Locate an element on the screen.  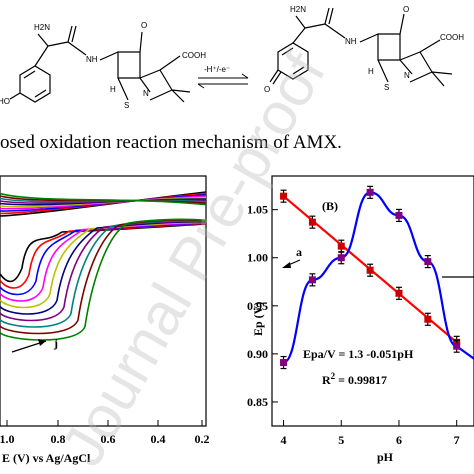
label-ho: HO is located at coordinates (5, 101).